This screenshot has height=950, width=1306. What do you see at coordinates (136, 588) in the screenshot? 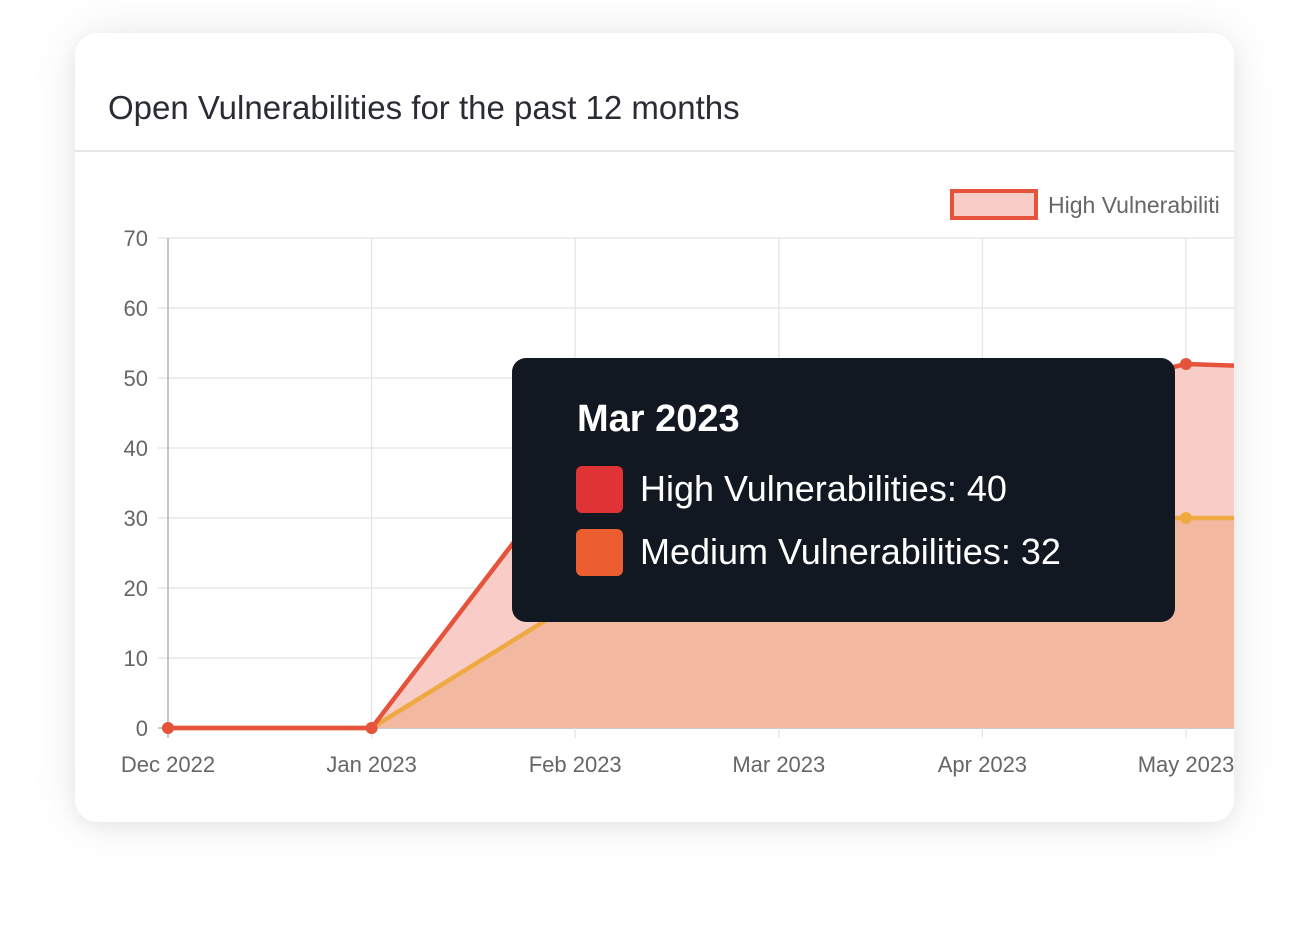
I see `y-tick-label: 20` at bounding box center [136, 588].